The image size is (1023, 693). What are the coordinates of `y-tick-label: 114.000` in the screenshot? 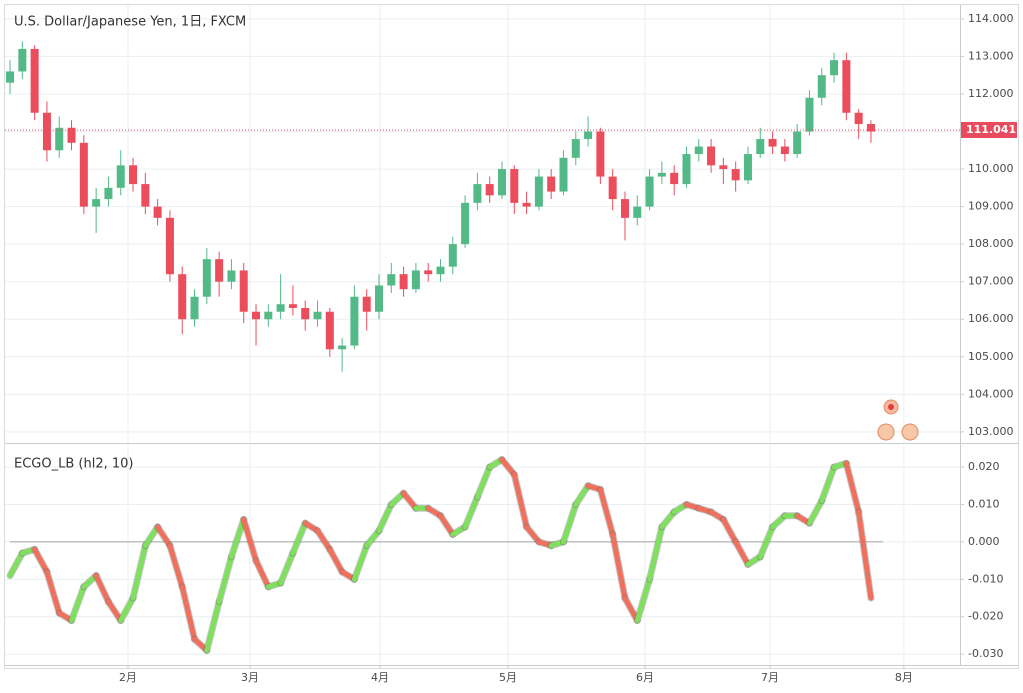 It's located at (991, 18).